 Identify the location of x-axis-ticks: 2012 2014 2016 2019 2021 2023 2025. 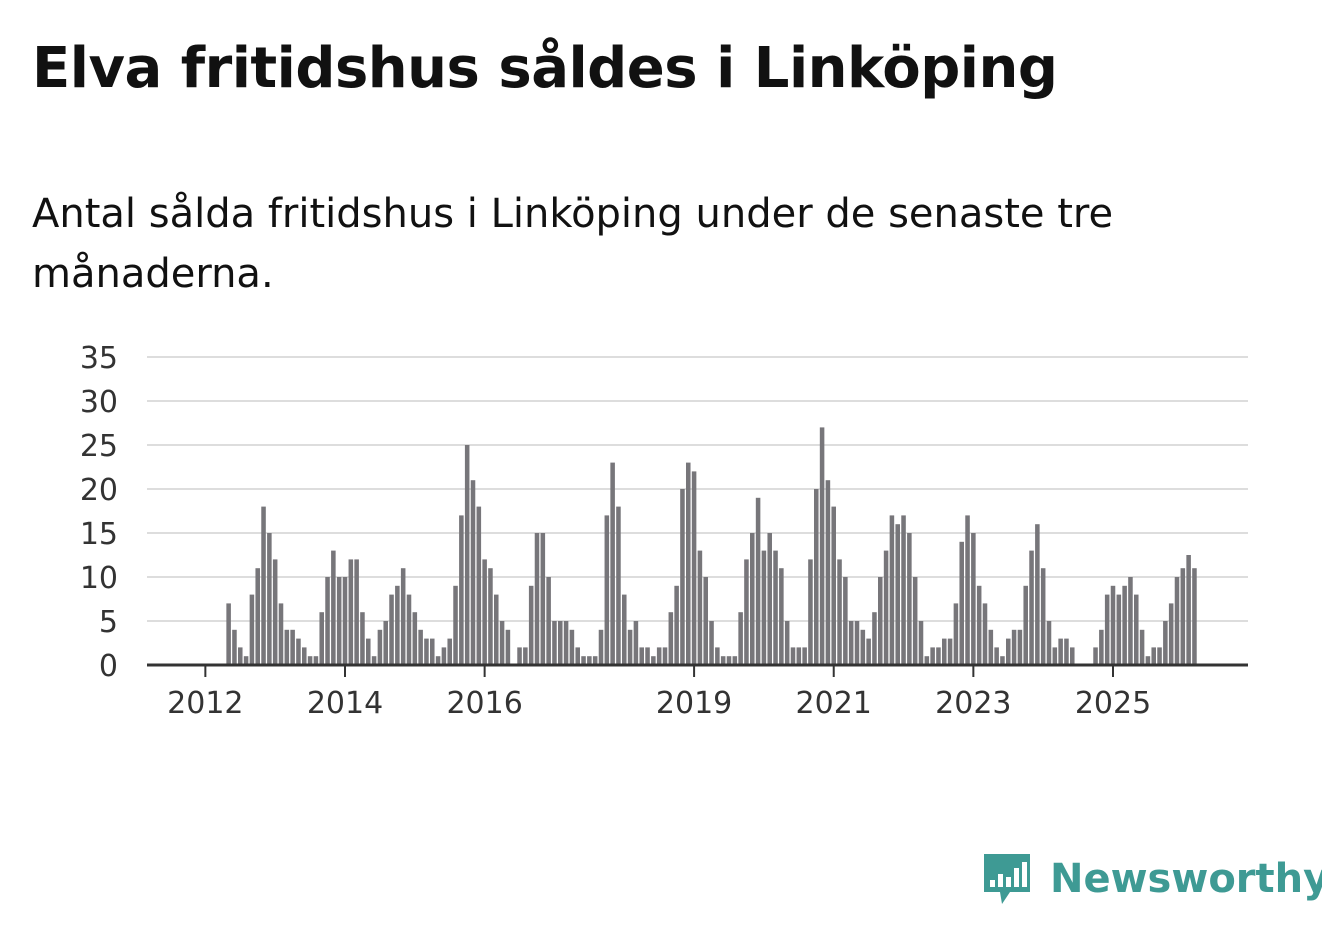
(659, 693).